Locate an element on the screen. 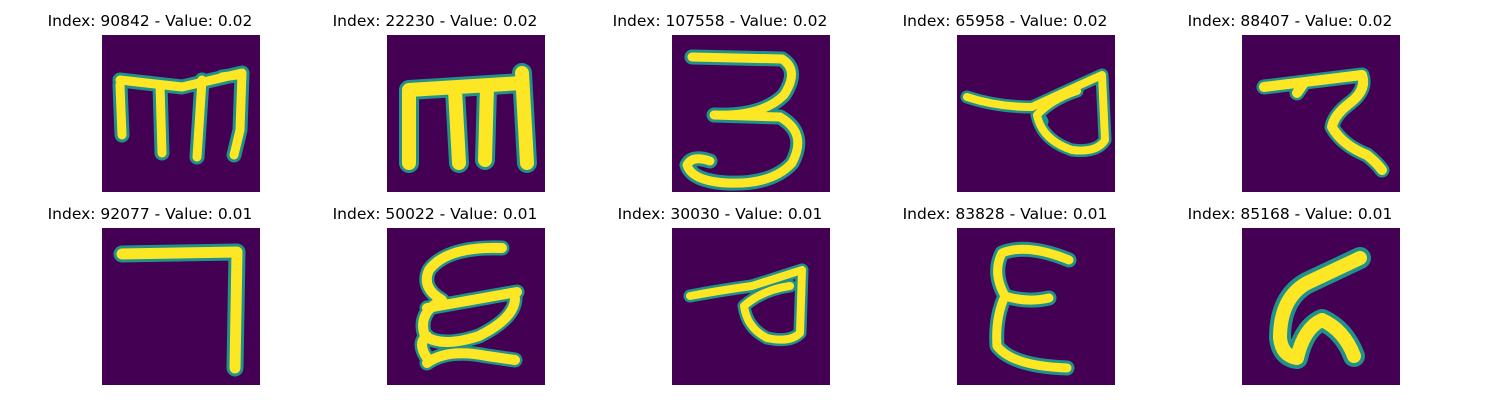 This screenshot has width=1500, height=400. grid-cell-2: Index: 22230 - Value: 0.02 is located at coordinates (435, 96).